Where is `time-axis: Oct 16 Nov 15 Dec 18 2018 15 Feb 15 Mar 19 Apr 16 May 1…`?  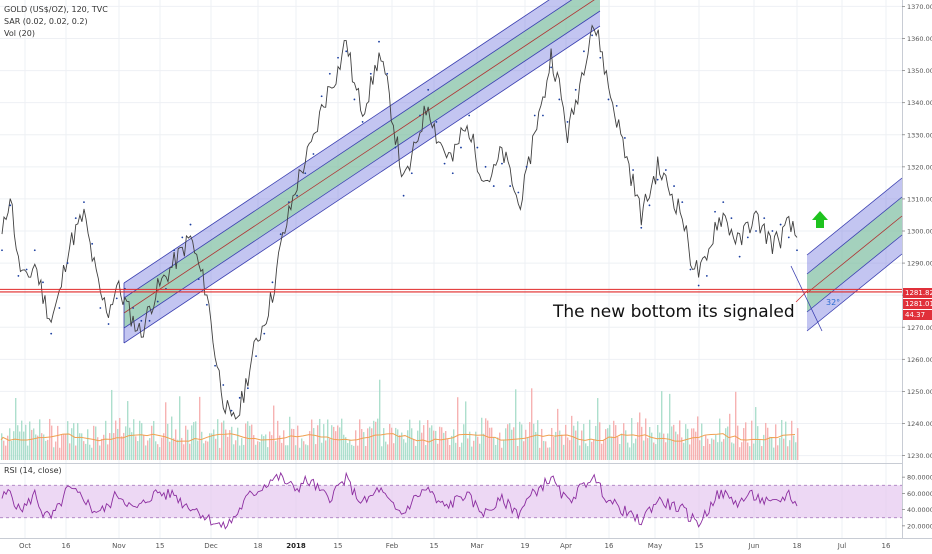 time-axis: Oct 16 Nov 15 Dec 18 2018 15 Feb 15 Mar 19 Apr 16 May 1… is located at coordinates (455, 546).